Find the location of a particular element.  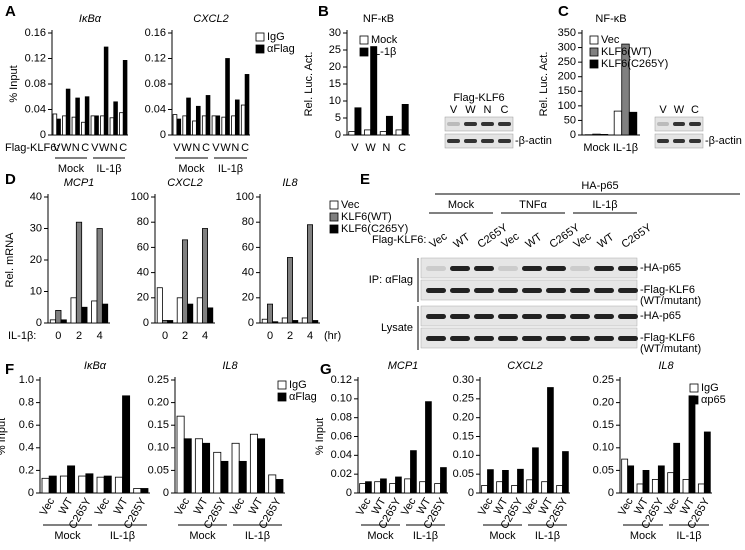

blot-lane-label: W is located at coordinates (470, 110).